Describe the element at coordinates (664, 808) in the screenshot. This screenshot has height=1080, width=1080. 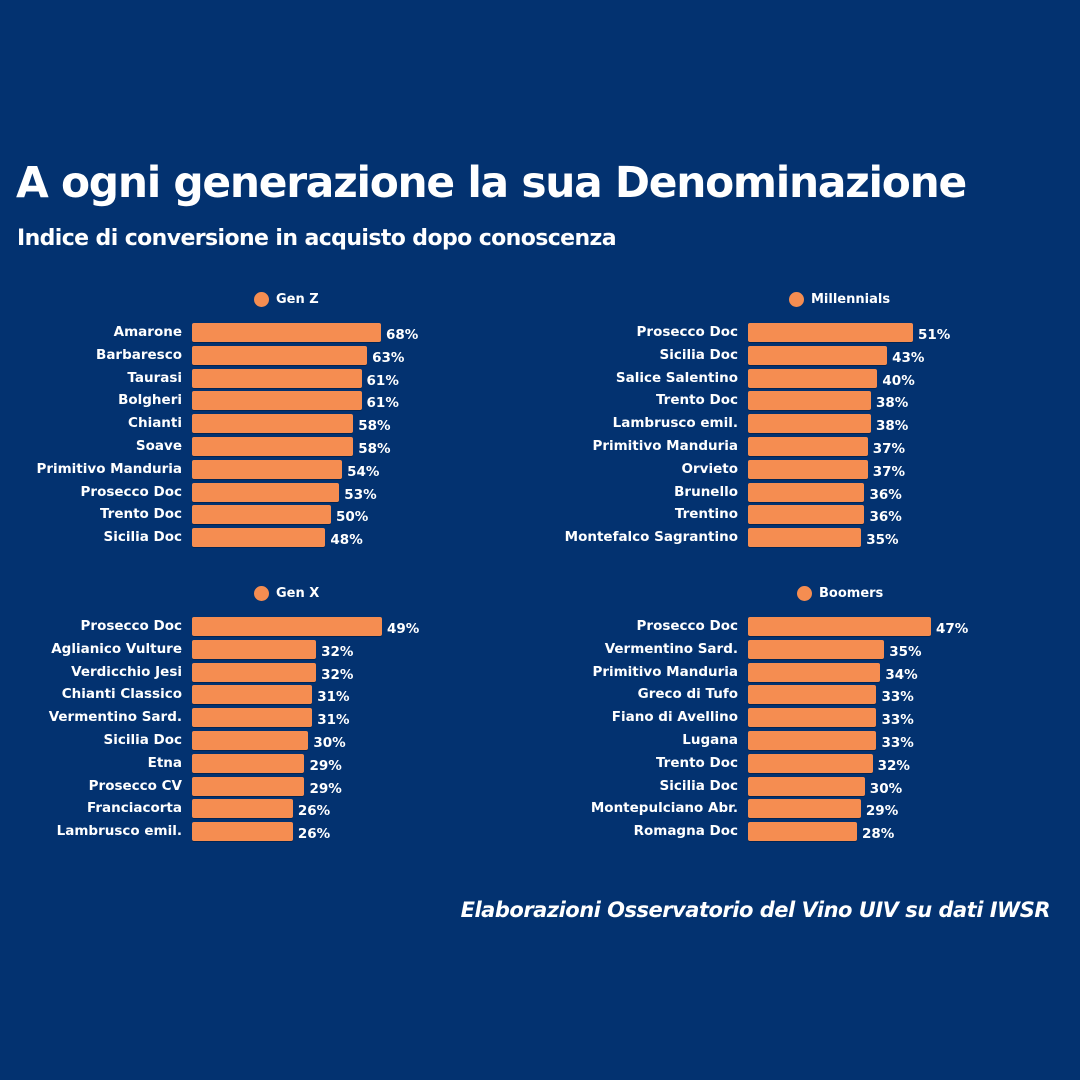
I see `category-label: Montepulciano Abr.` at that location.